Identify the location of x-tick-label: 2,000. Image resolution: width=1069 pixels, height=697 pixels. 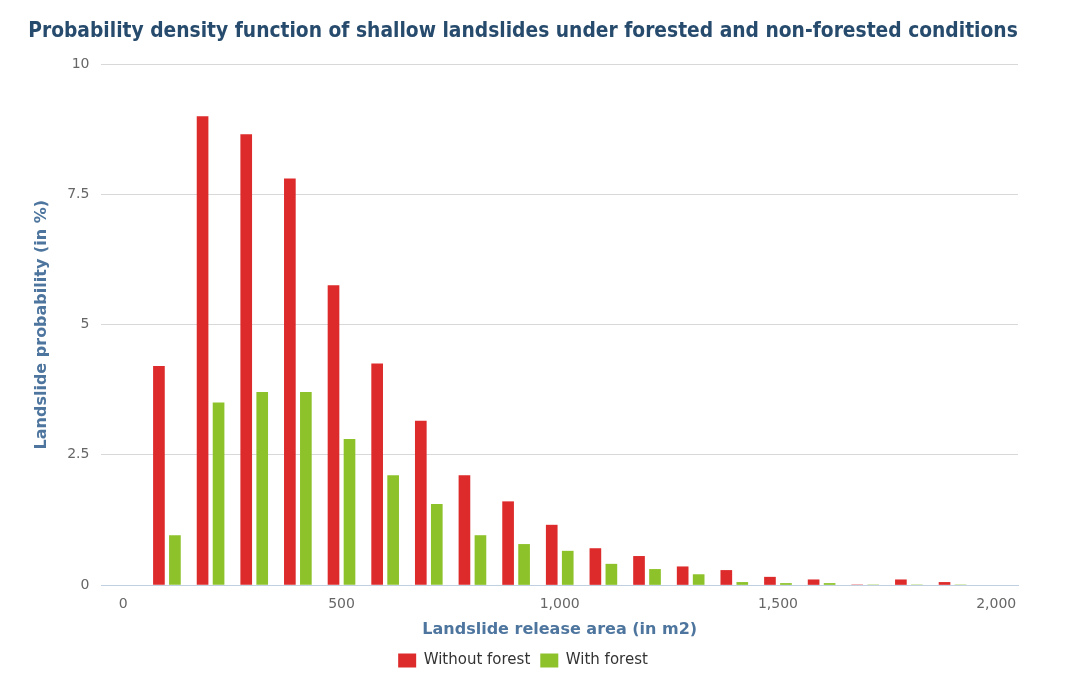
(996, 603).